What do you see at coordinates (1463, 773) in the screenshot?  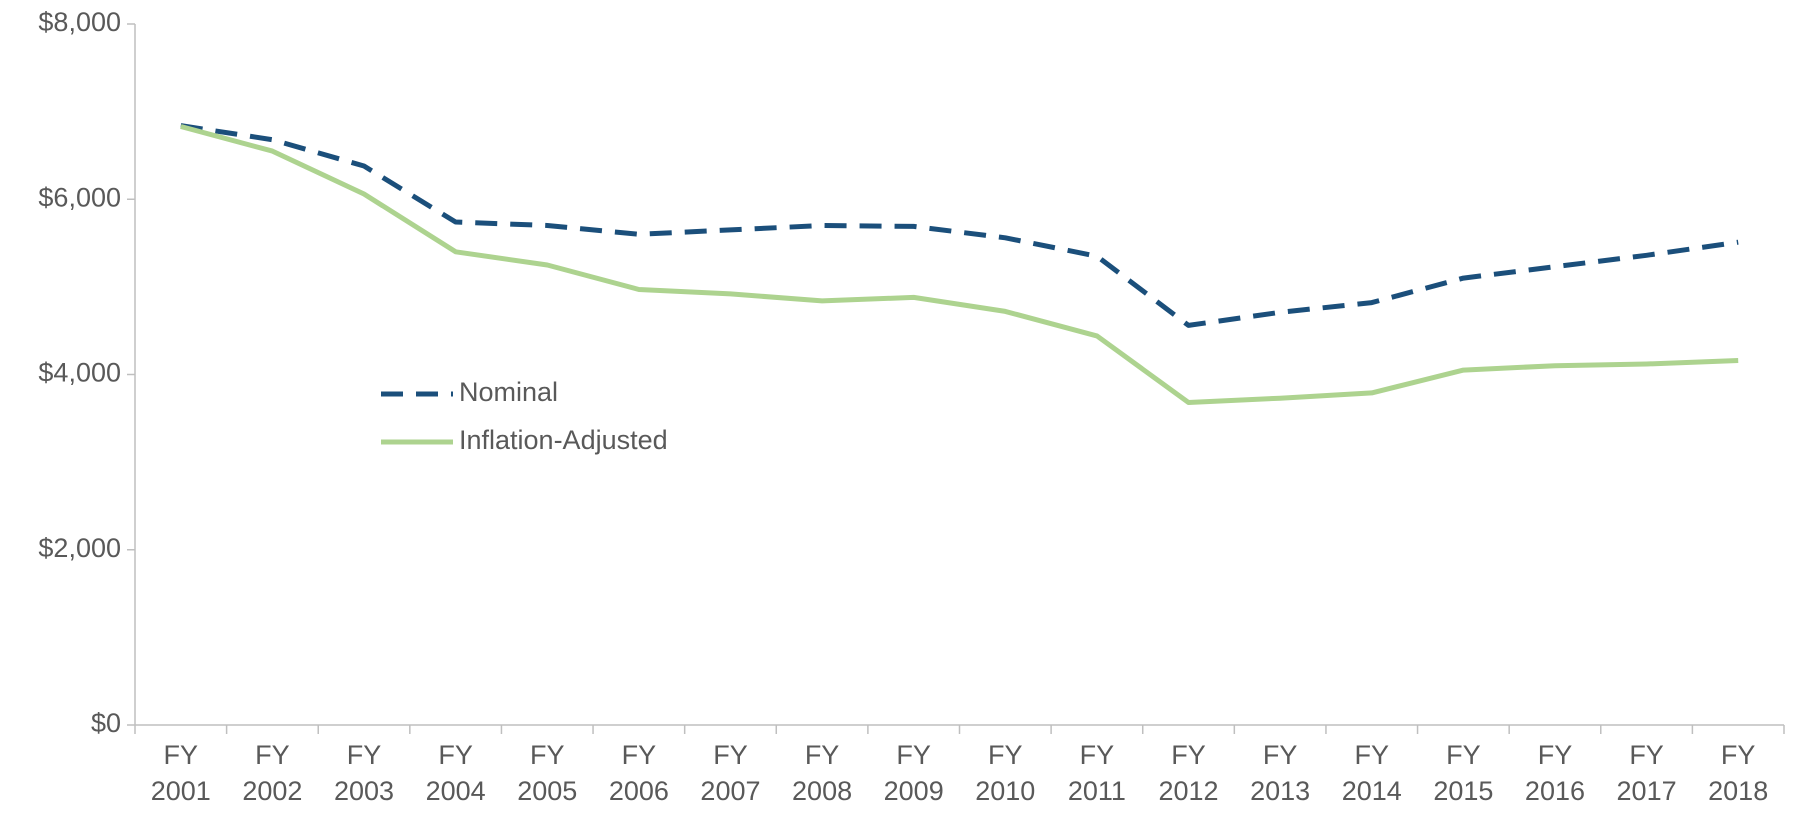 I see `x-tick-label: FY 2015` at bounding box center [1463, 773].